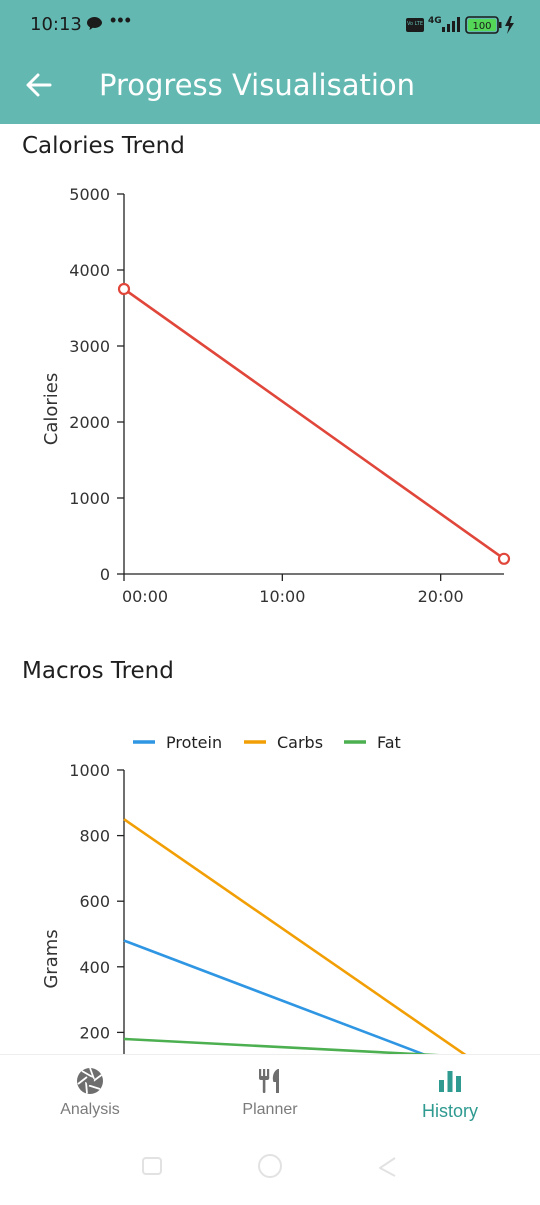  I want to click on legend-label-protein: Protein, so click(194, 742).